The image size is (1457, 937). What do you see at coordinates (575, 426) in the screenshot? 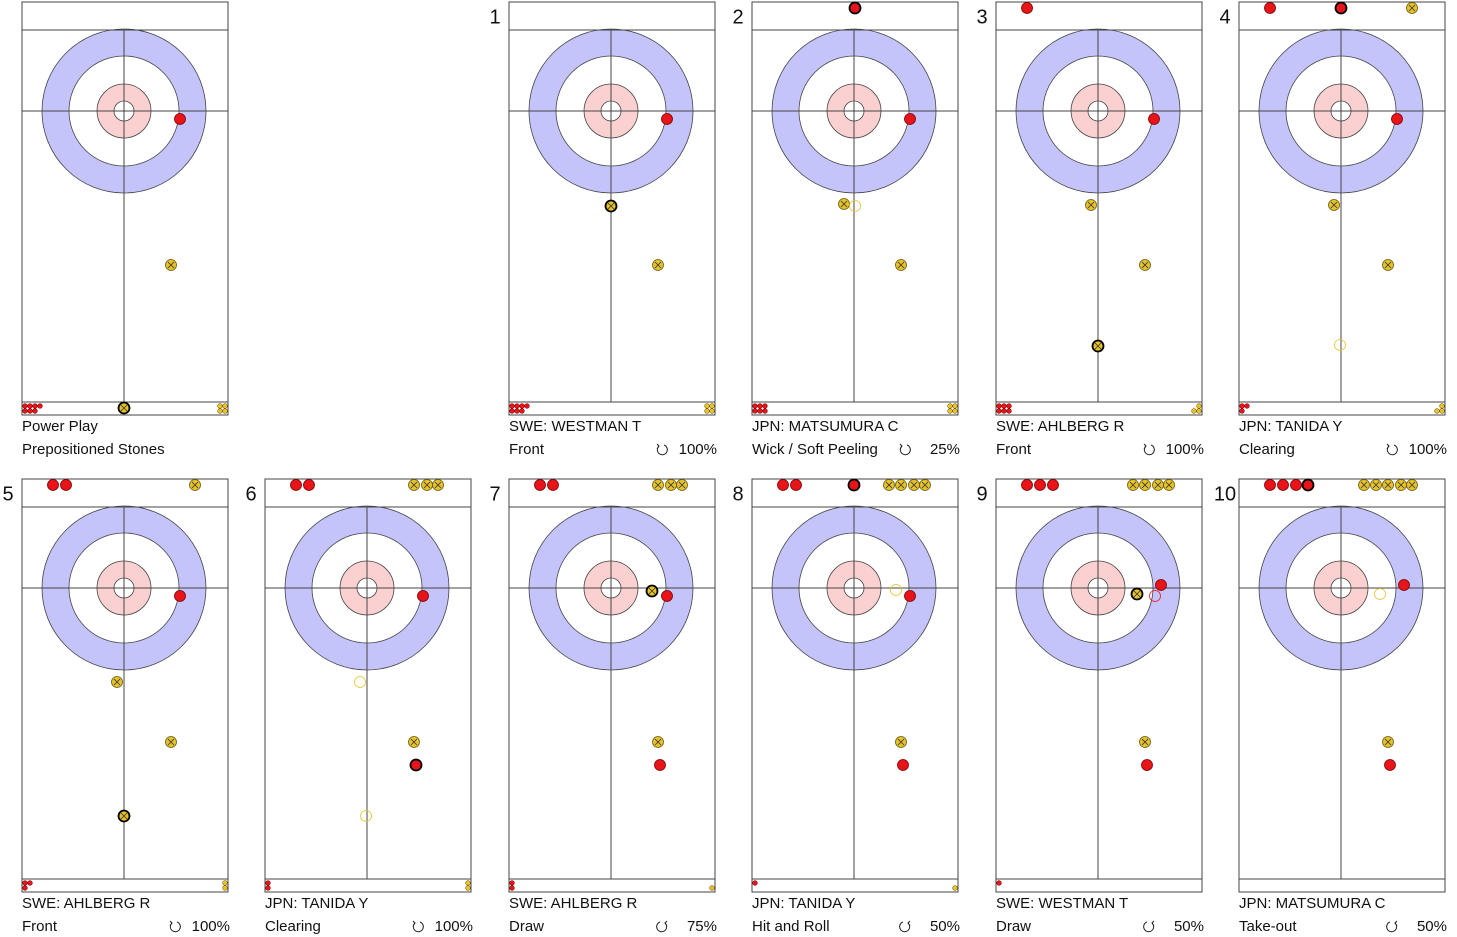
I see `player-name: SWE: WESTMAN T` at bounding box center [575, 426].